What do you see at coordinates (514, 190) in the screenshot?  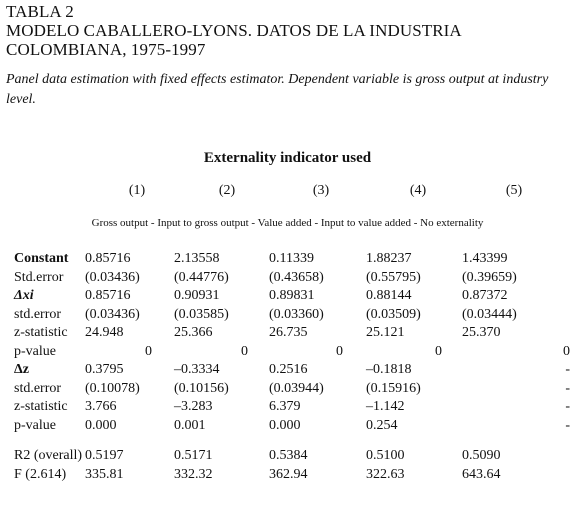 I see `column-number: (5)` at bounding box center [514, 190].